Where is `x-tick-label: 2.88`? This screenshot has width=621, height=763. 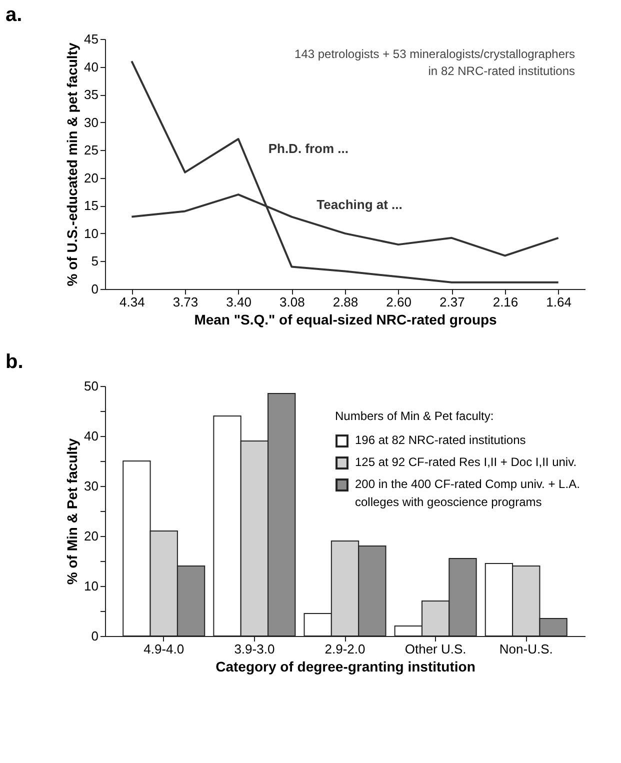
x-tick-label: 2.88 is located at coordinates (345, 302).